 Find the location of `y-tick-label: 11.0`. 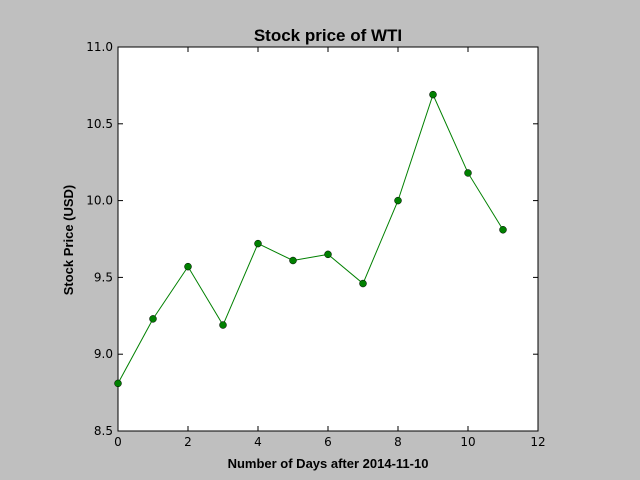

y-tick-label: 11.0 is located at coordinates (99, 47).